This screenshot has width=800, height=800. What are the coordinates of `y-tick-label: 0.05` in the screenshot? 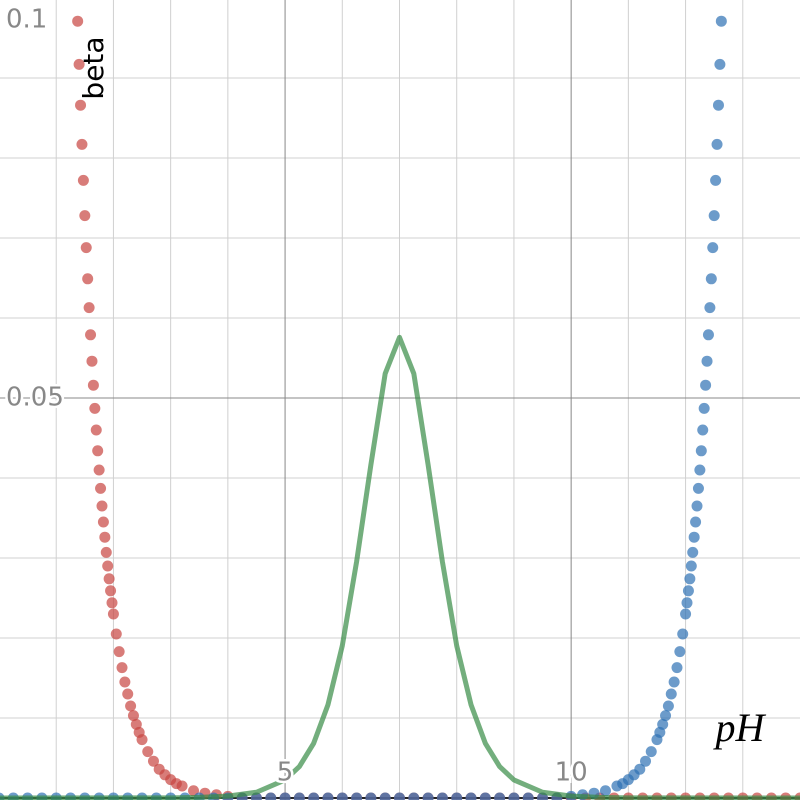 It's located at (35, 398).